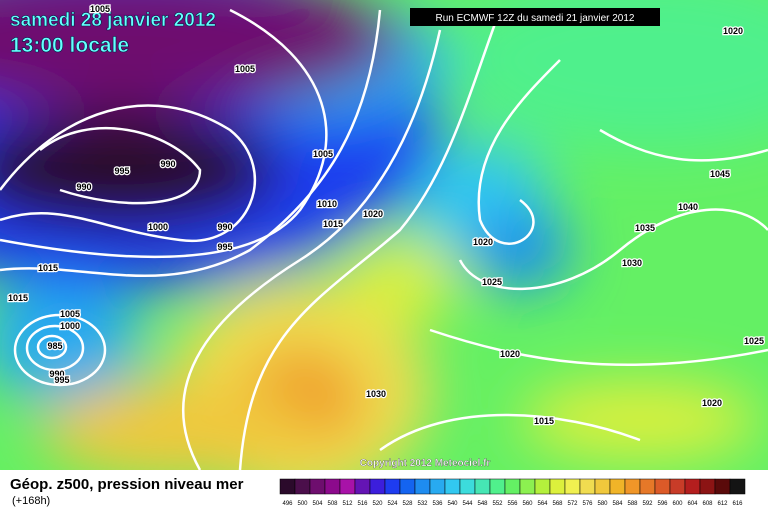  I want to click on legend-label: 616, so click(737, 504).